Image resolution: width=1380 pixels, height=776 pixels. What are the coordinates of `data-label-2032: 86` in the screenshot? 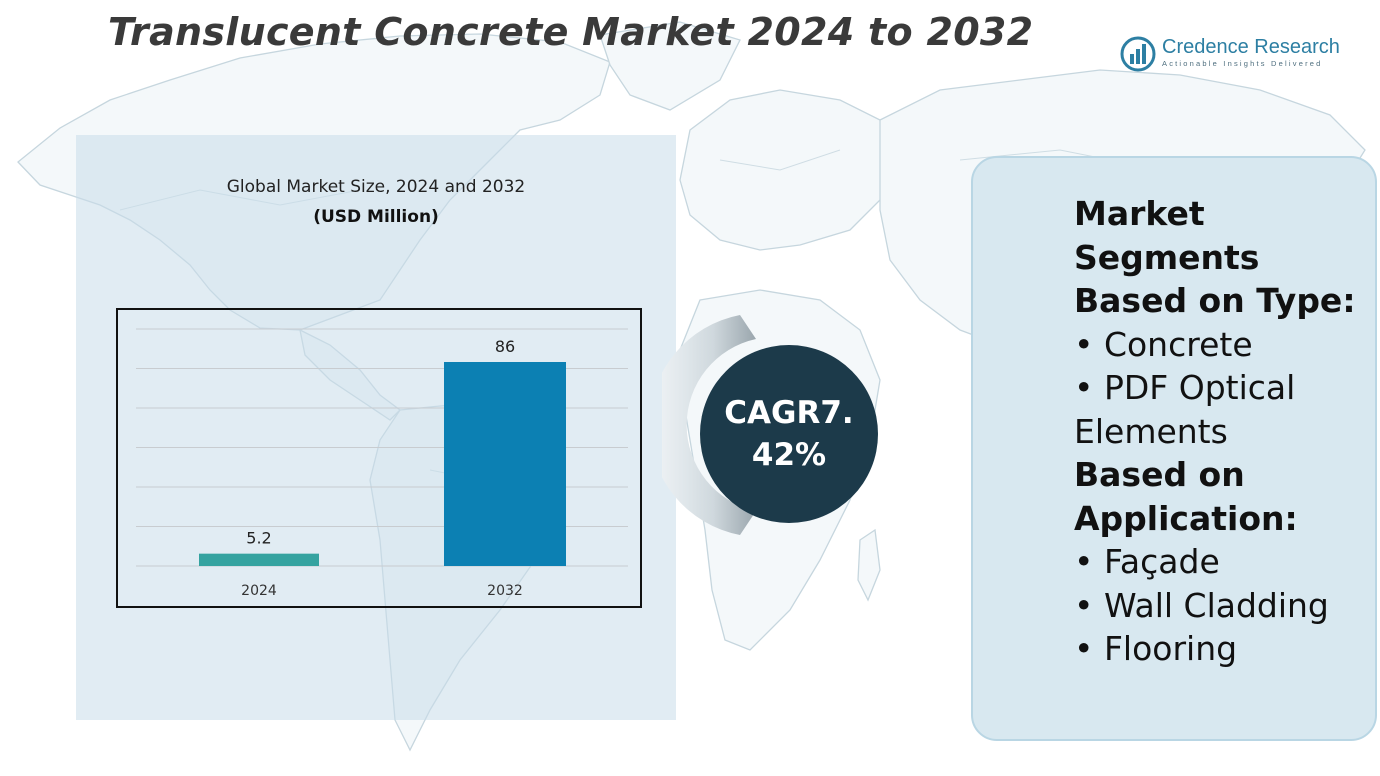 It's located at (505, 346).